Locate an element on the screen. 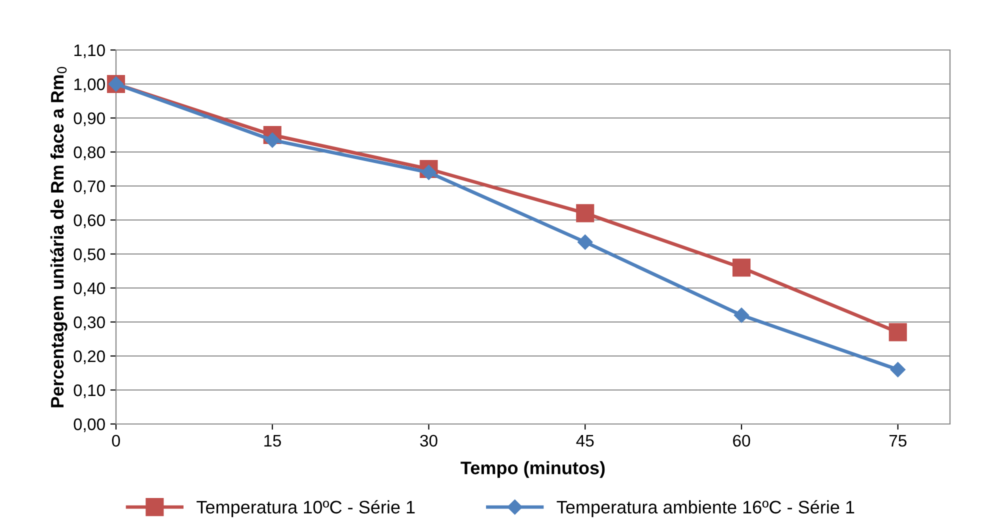  legend-label: Temperatura 10ºC - Série 1 is located at coordinates (305, 509).